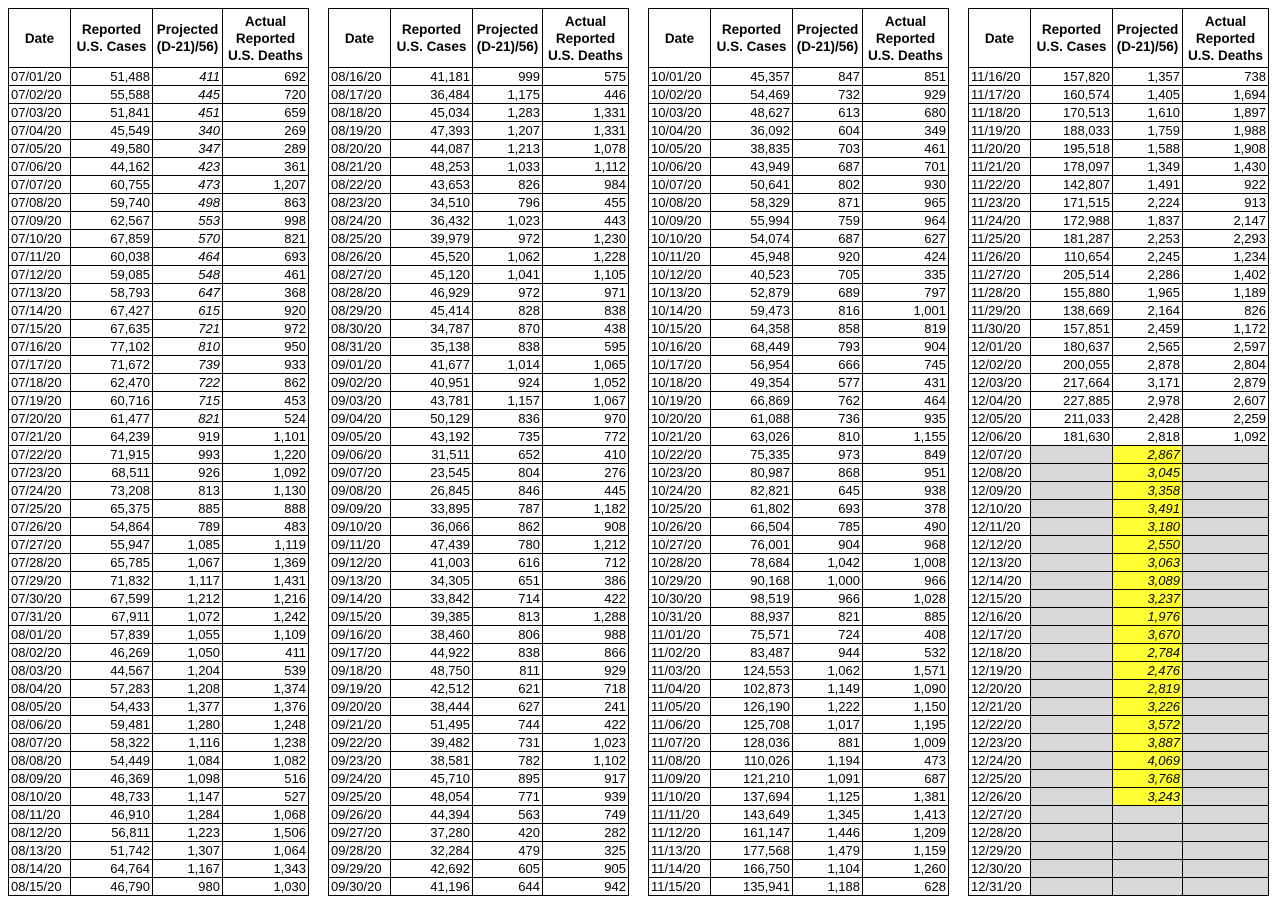  What do you see at coordinates (359, 256) in the screenshot?
I see `date-cell: 08/26/20` at bounding box center [359, 256].